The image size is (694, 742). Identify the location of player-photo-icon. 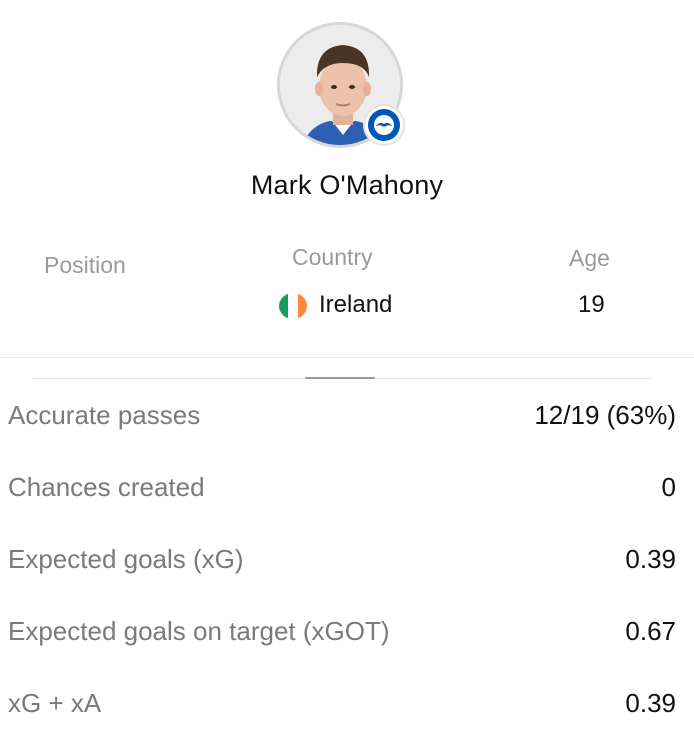
(340, 85).